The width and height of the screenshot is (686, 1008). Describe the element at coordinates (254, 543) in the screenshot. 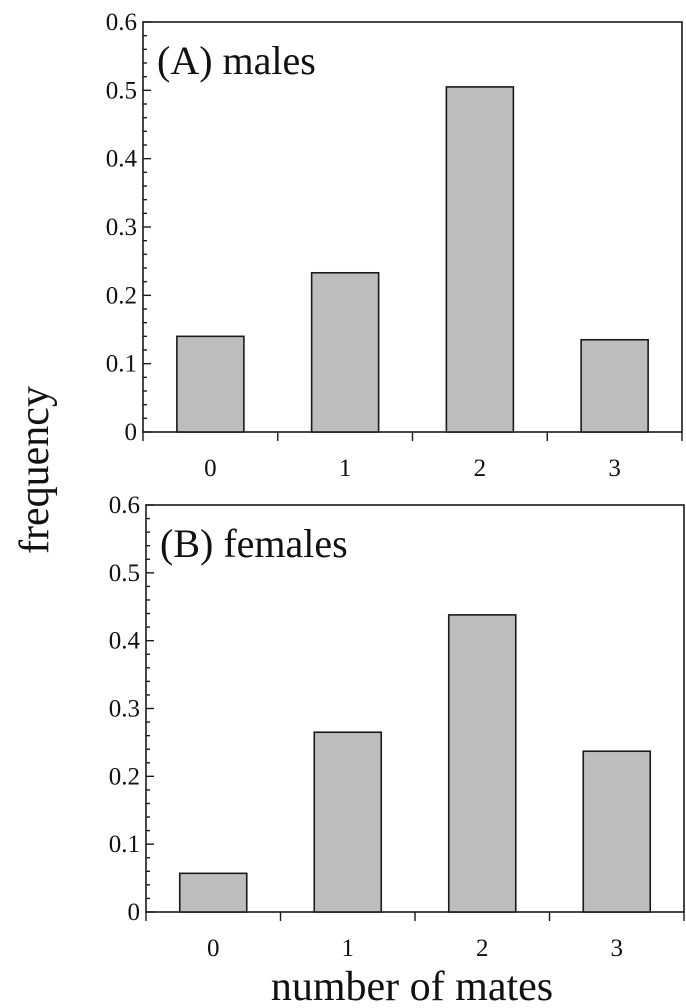

I see `females-panel-title: (B) females` at that location.